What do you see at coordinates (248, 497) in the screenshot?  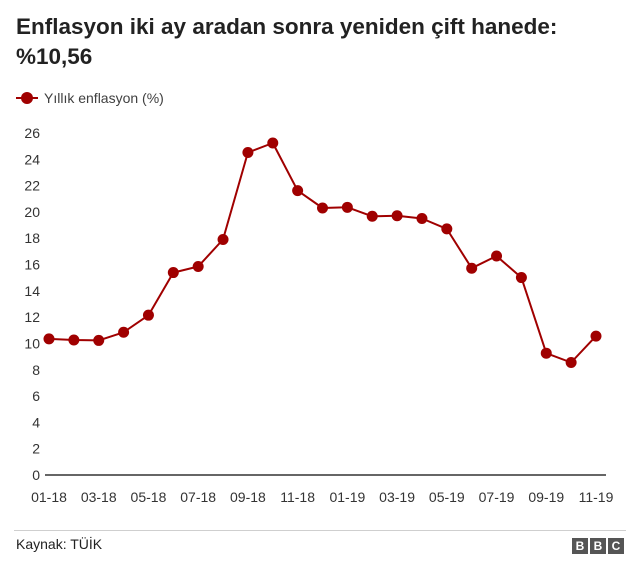 I see `x-tick-label: 09-18` at bounding box center [248, 497].